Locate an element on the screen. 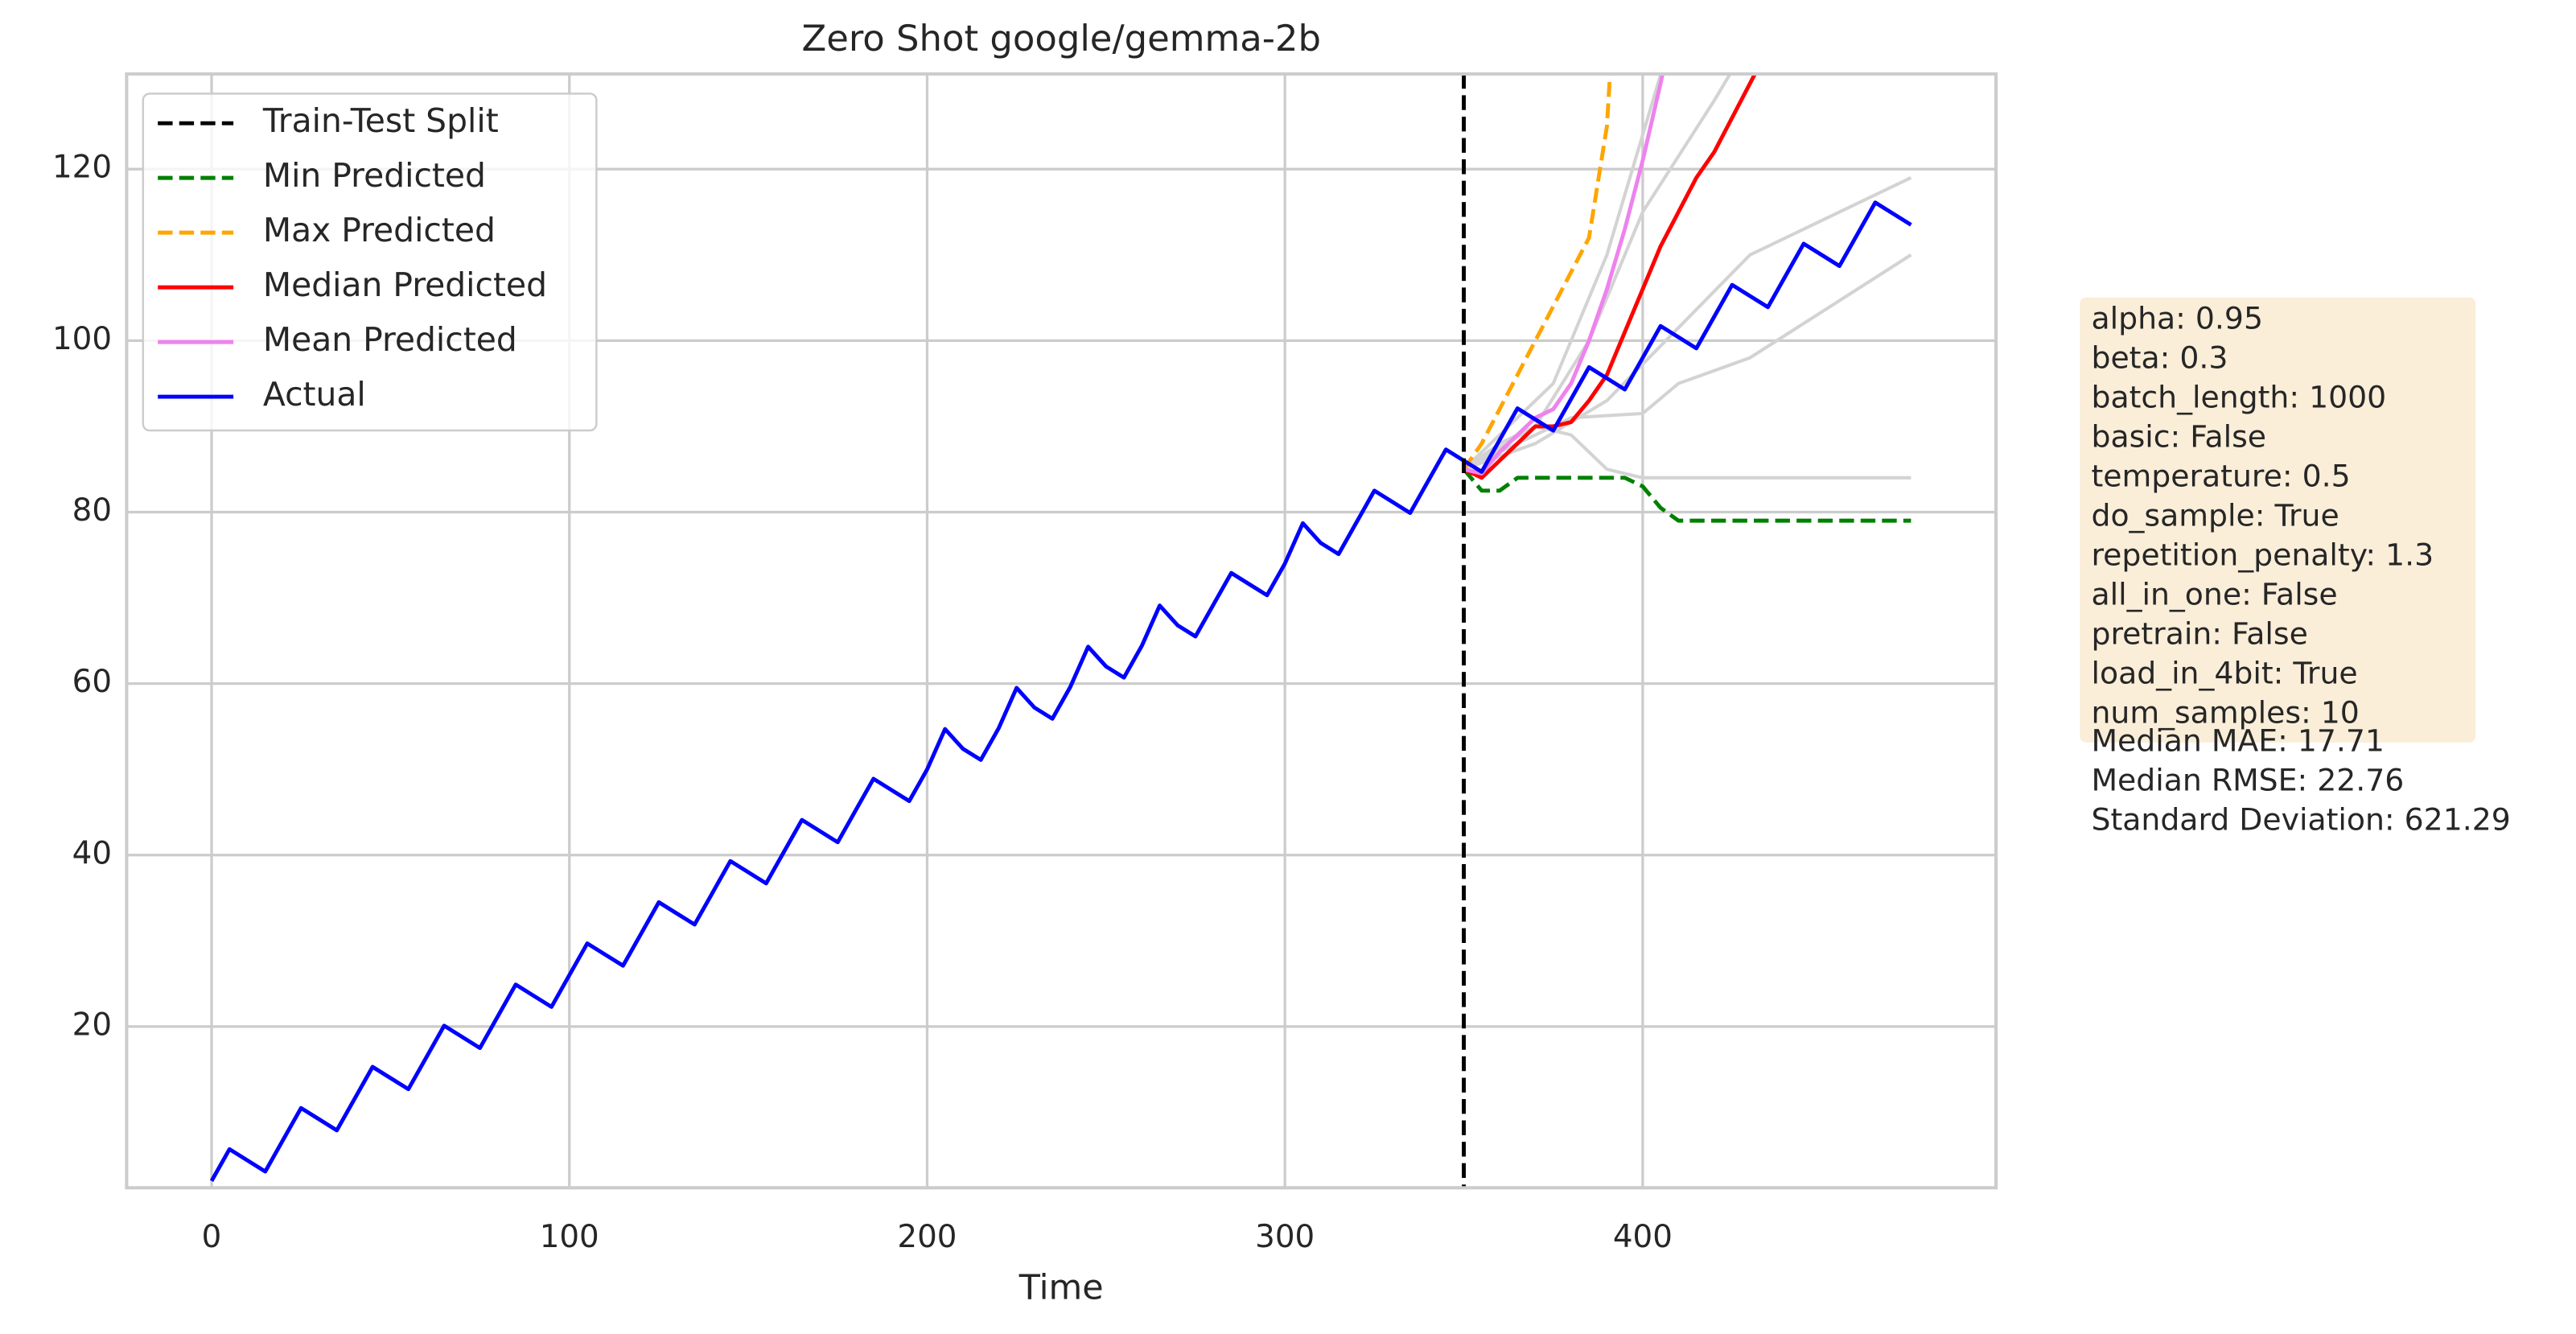  param-line: do_sample: True is located at coordinates (2215, 515).